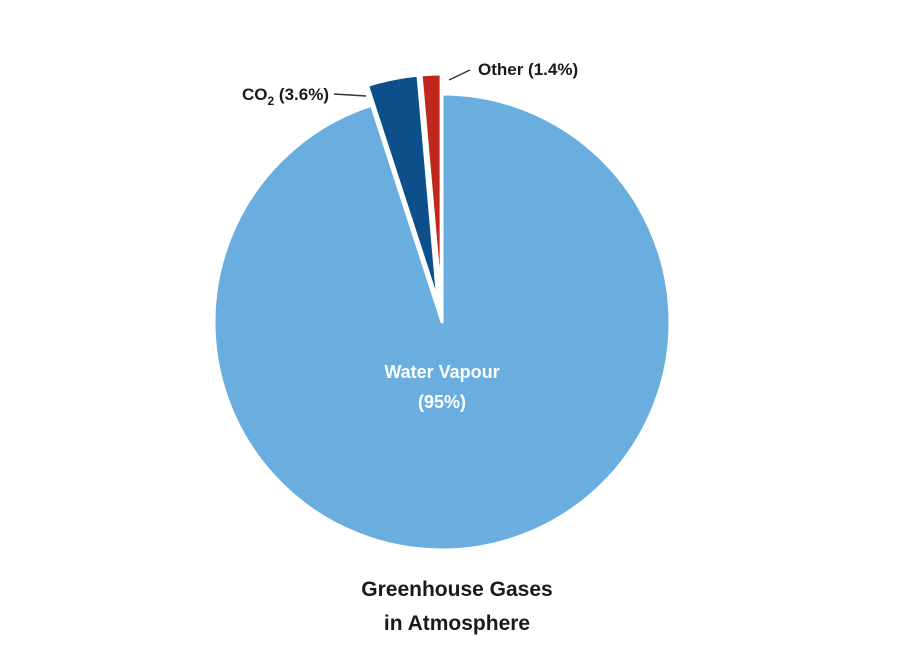 This screenshot has height=655, width=914. I want to click on pie-slice-other, so click(431, 188).